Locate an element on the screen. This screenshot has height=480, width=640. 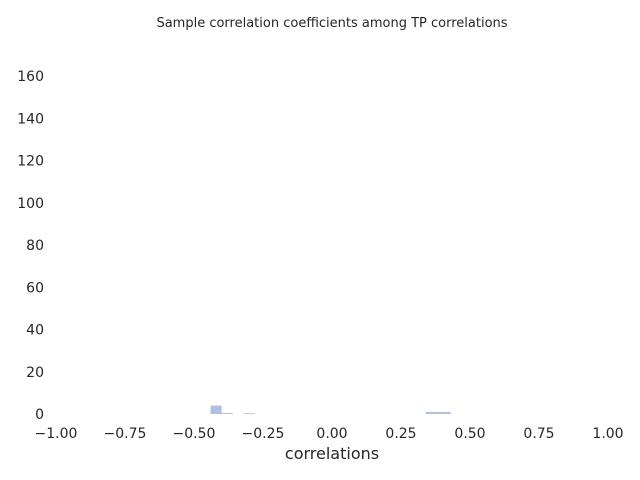
x-tick-label: 0.50 is located at coordinates (469, 434).